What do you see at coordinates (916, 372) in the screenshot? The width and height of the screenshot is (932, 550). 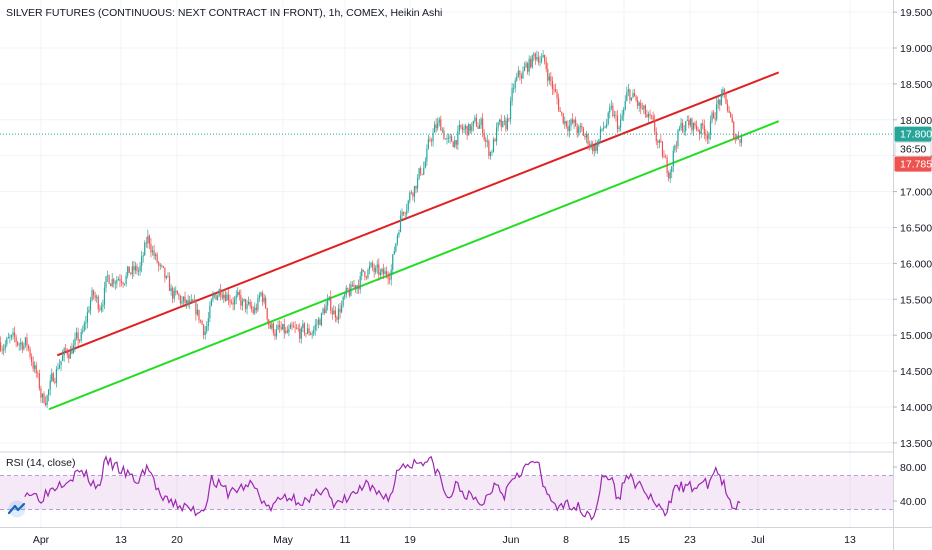 I see `price-tick-label: 14.500` at bounding box center [916, 372].